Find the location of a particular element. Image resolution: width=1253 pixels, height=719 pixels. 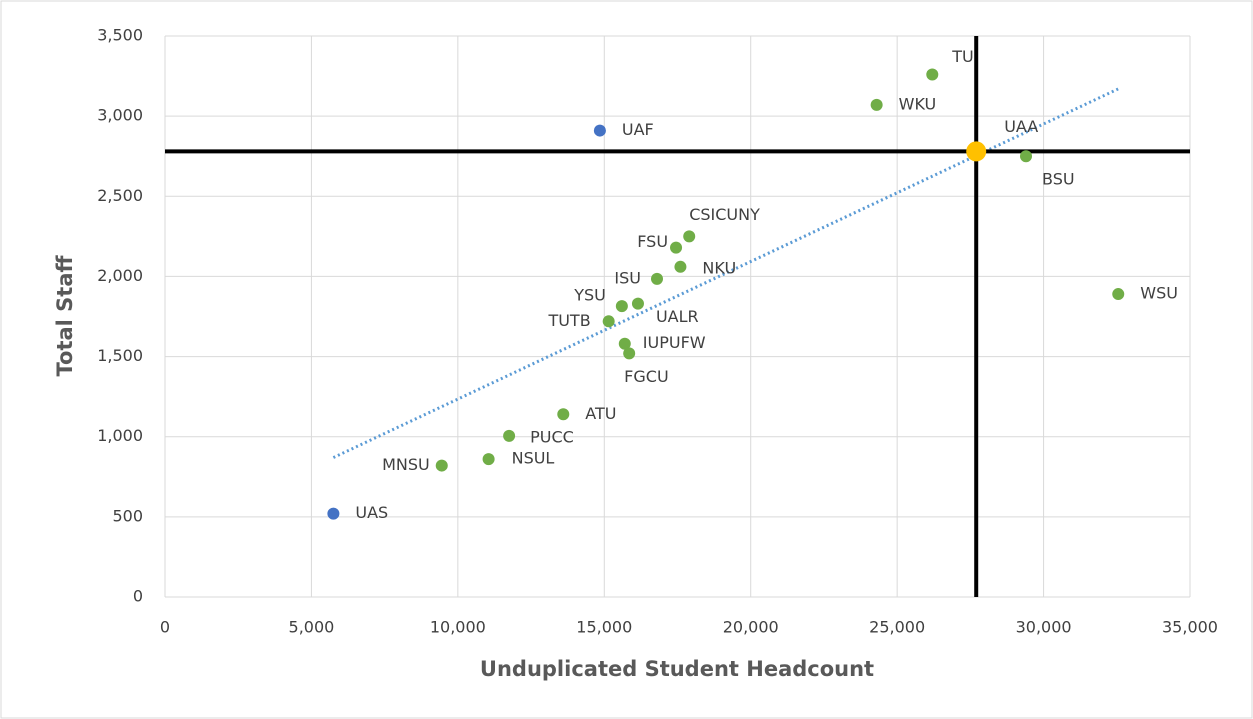

point-label: UALR is located at coordinates (677, 316).